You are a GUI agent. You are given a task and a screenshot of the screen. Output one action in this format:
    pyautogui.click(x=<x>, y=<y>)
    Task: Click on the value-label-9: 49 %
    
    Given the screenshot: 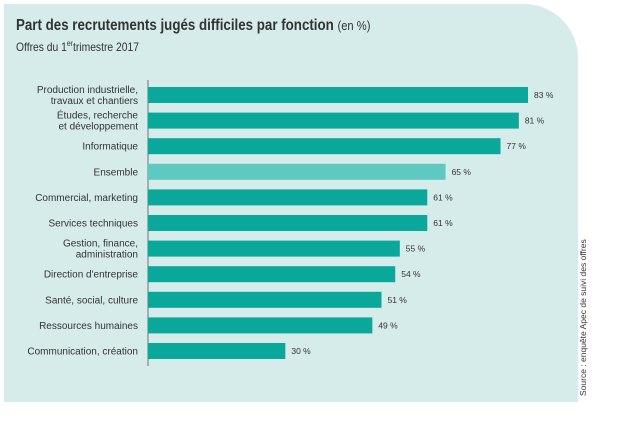 What is the action you would take?
    pyautogui.click(x=388, y=325)
    